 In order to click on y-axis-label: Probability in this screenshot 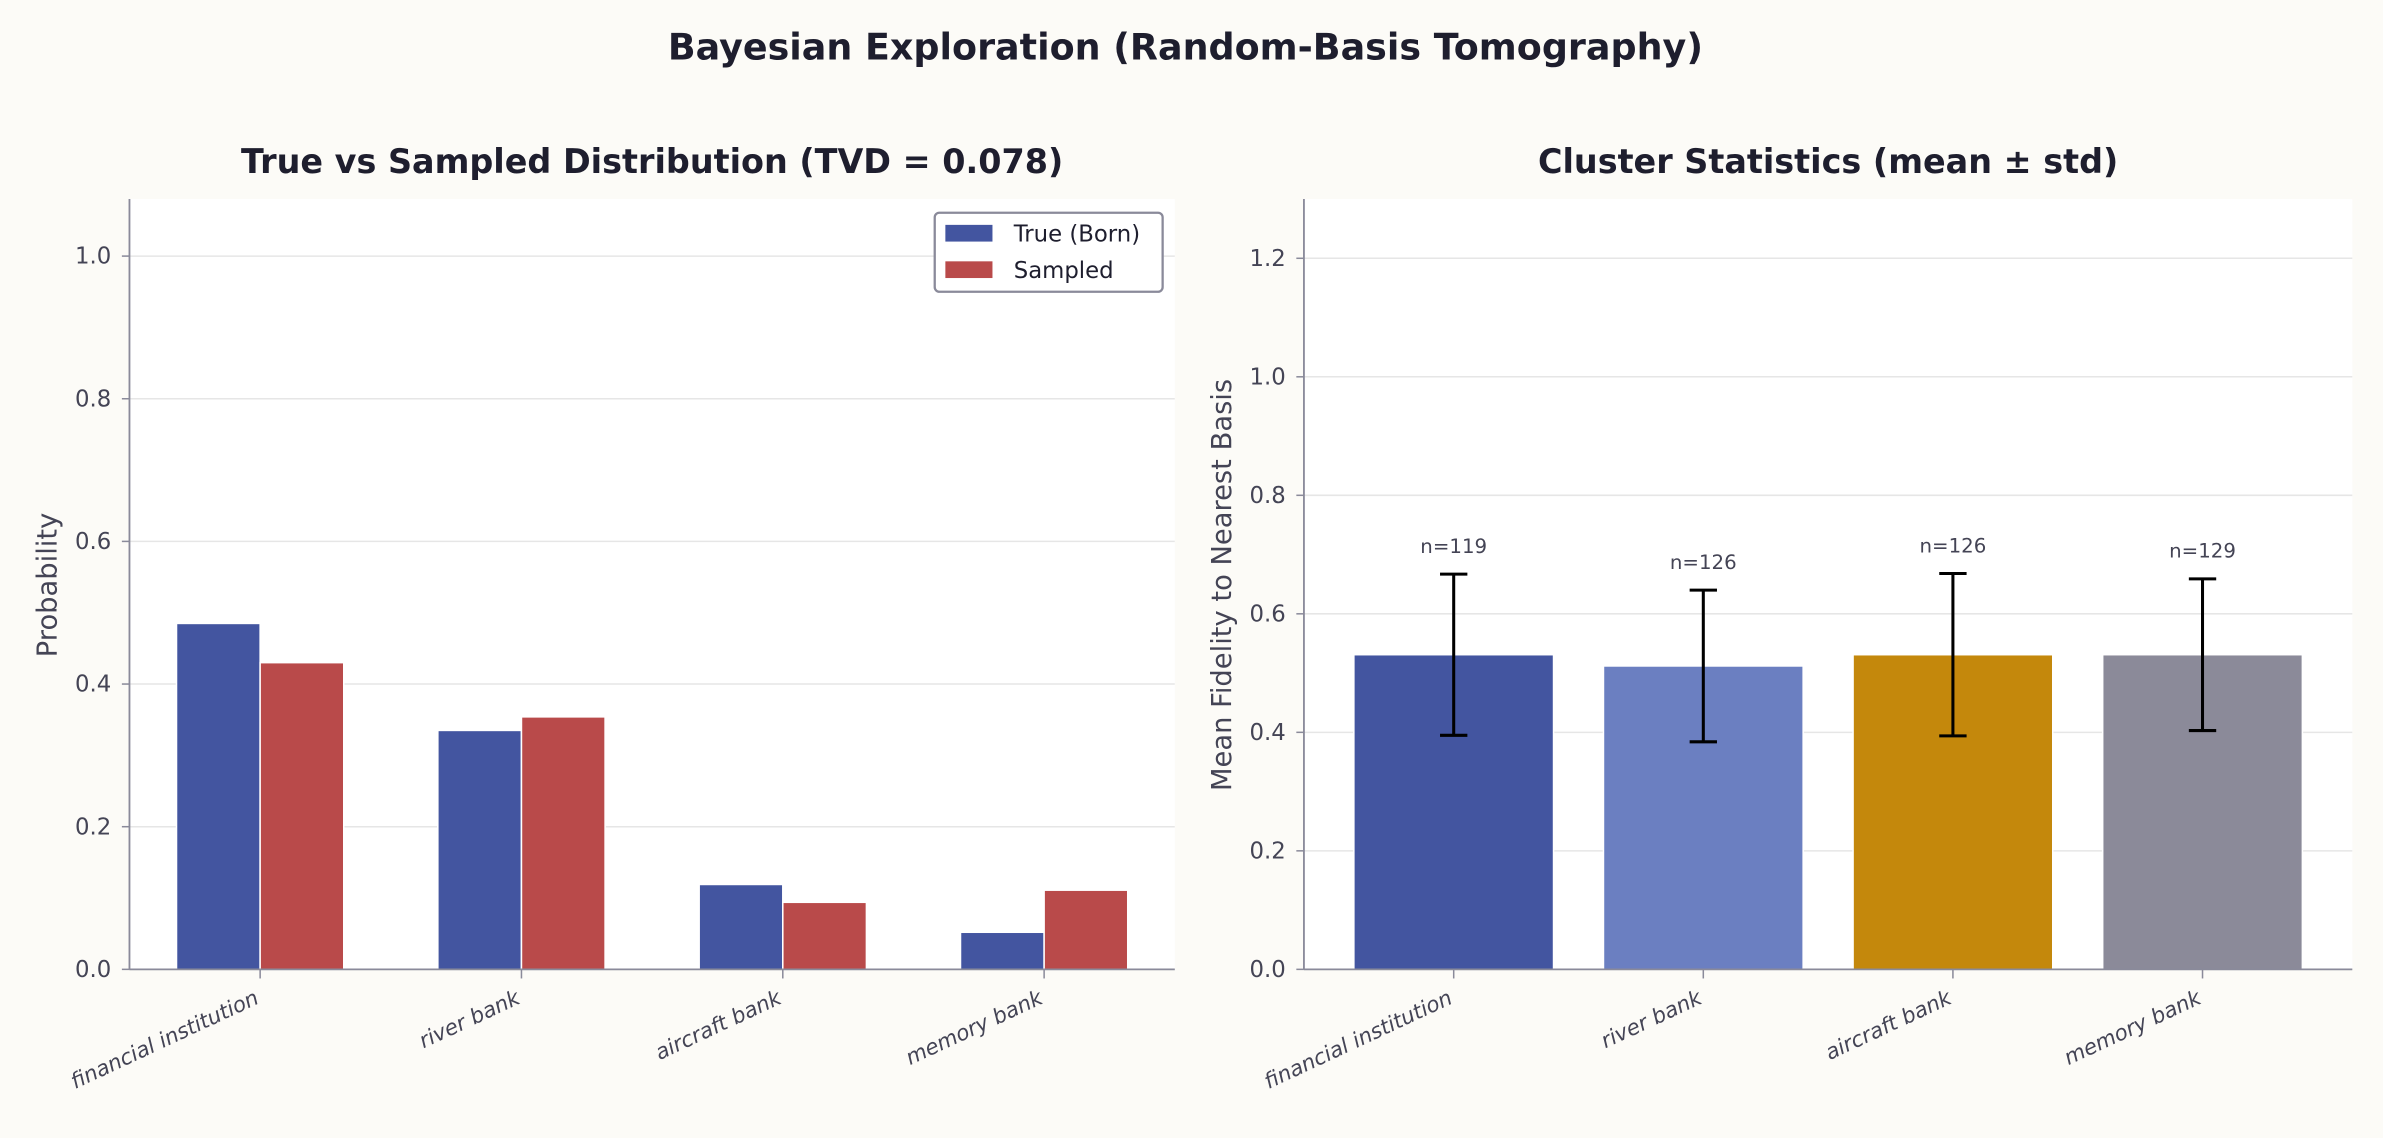, I will do `click(48, 585)`.